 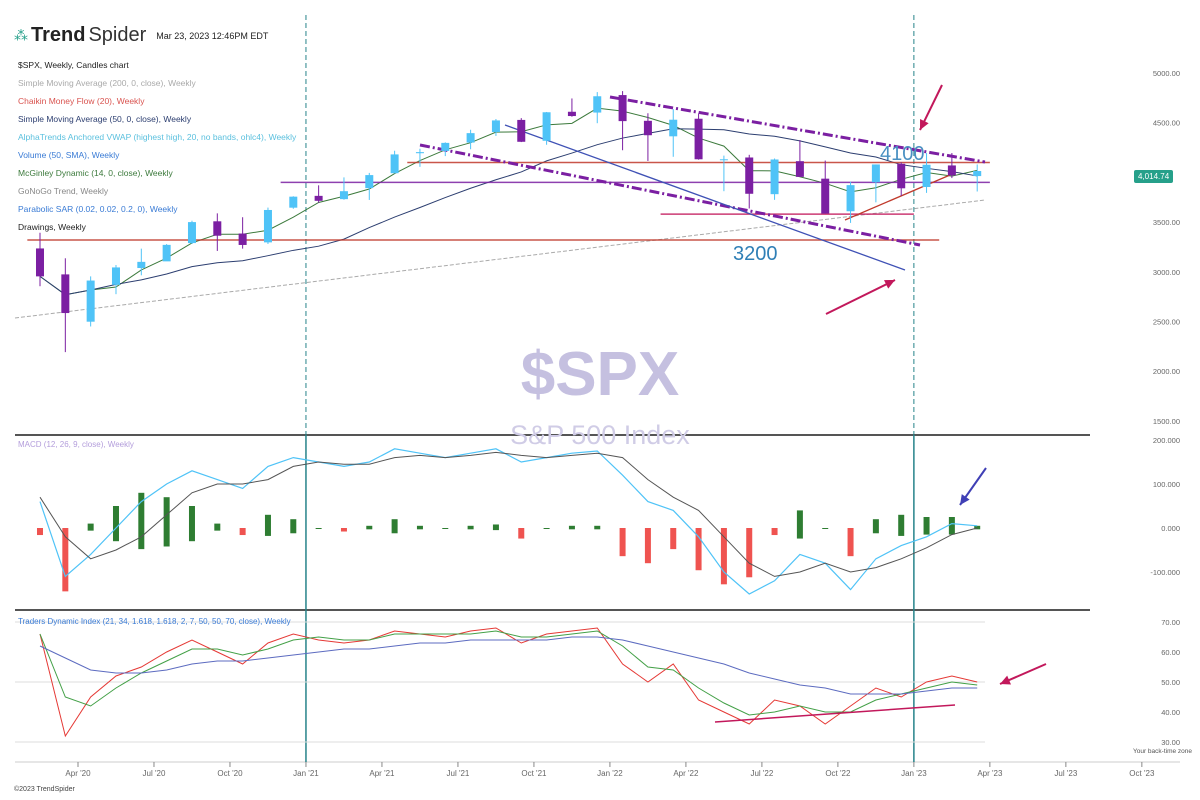 I want to click on lower-trendline, so click(x=670, y=195).